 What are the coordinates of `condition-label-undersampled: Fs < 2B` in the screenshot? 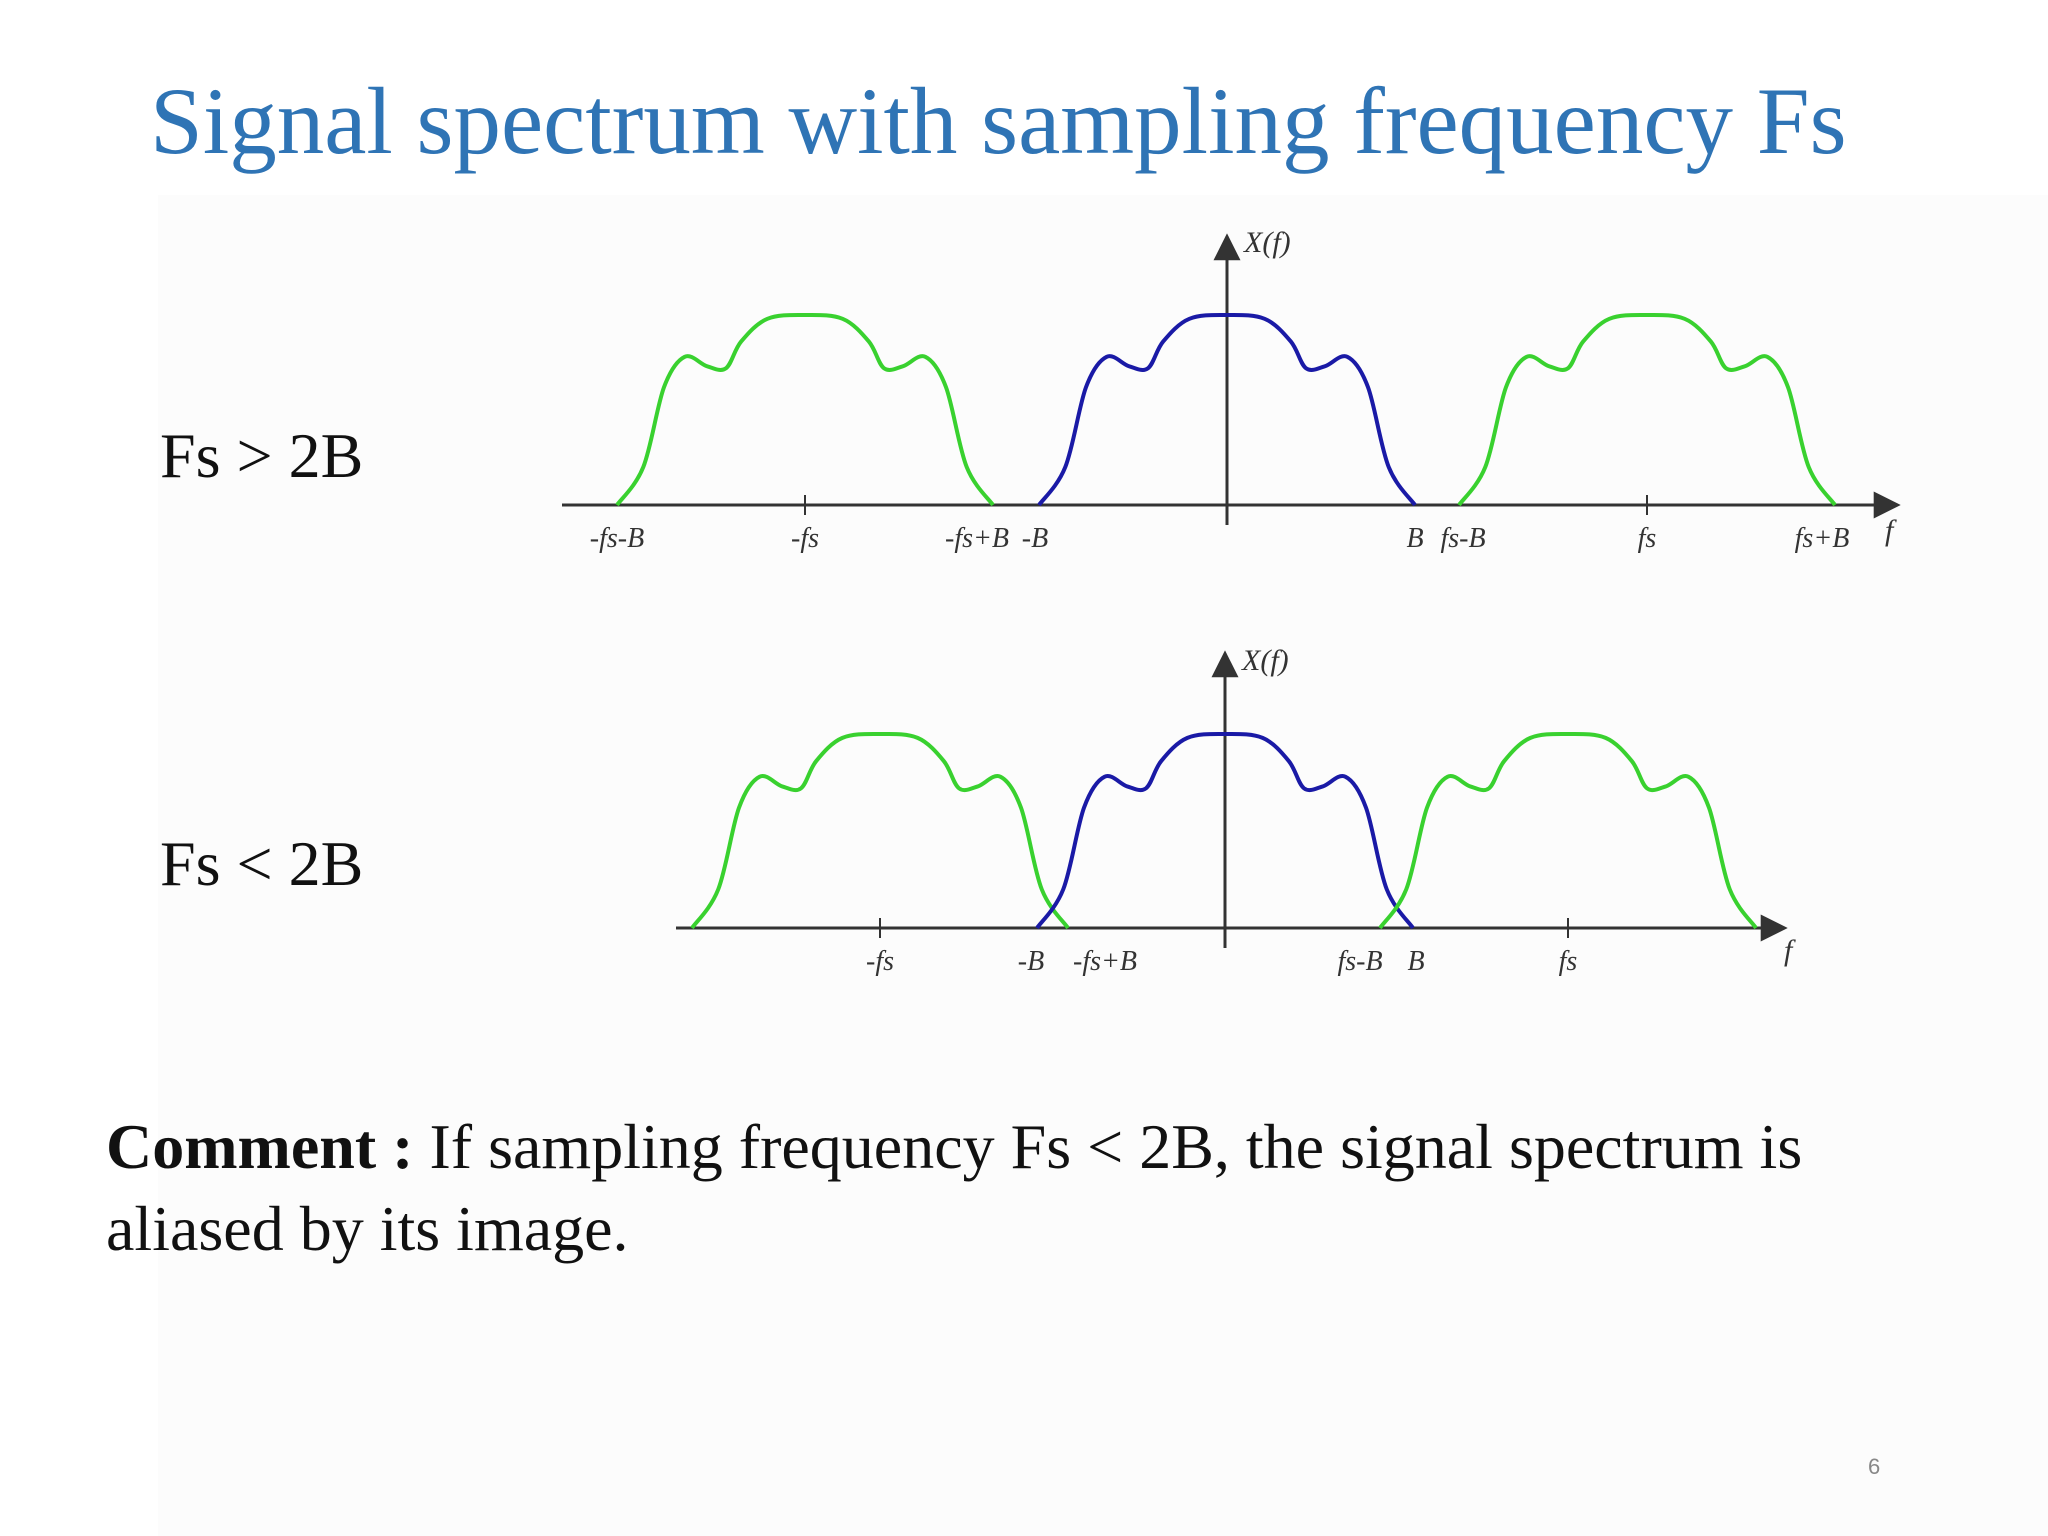 It's located at (262, 863).